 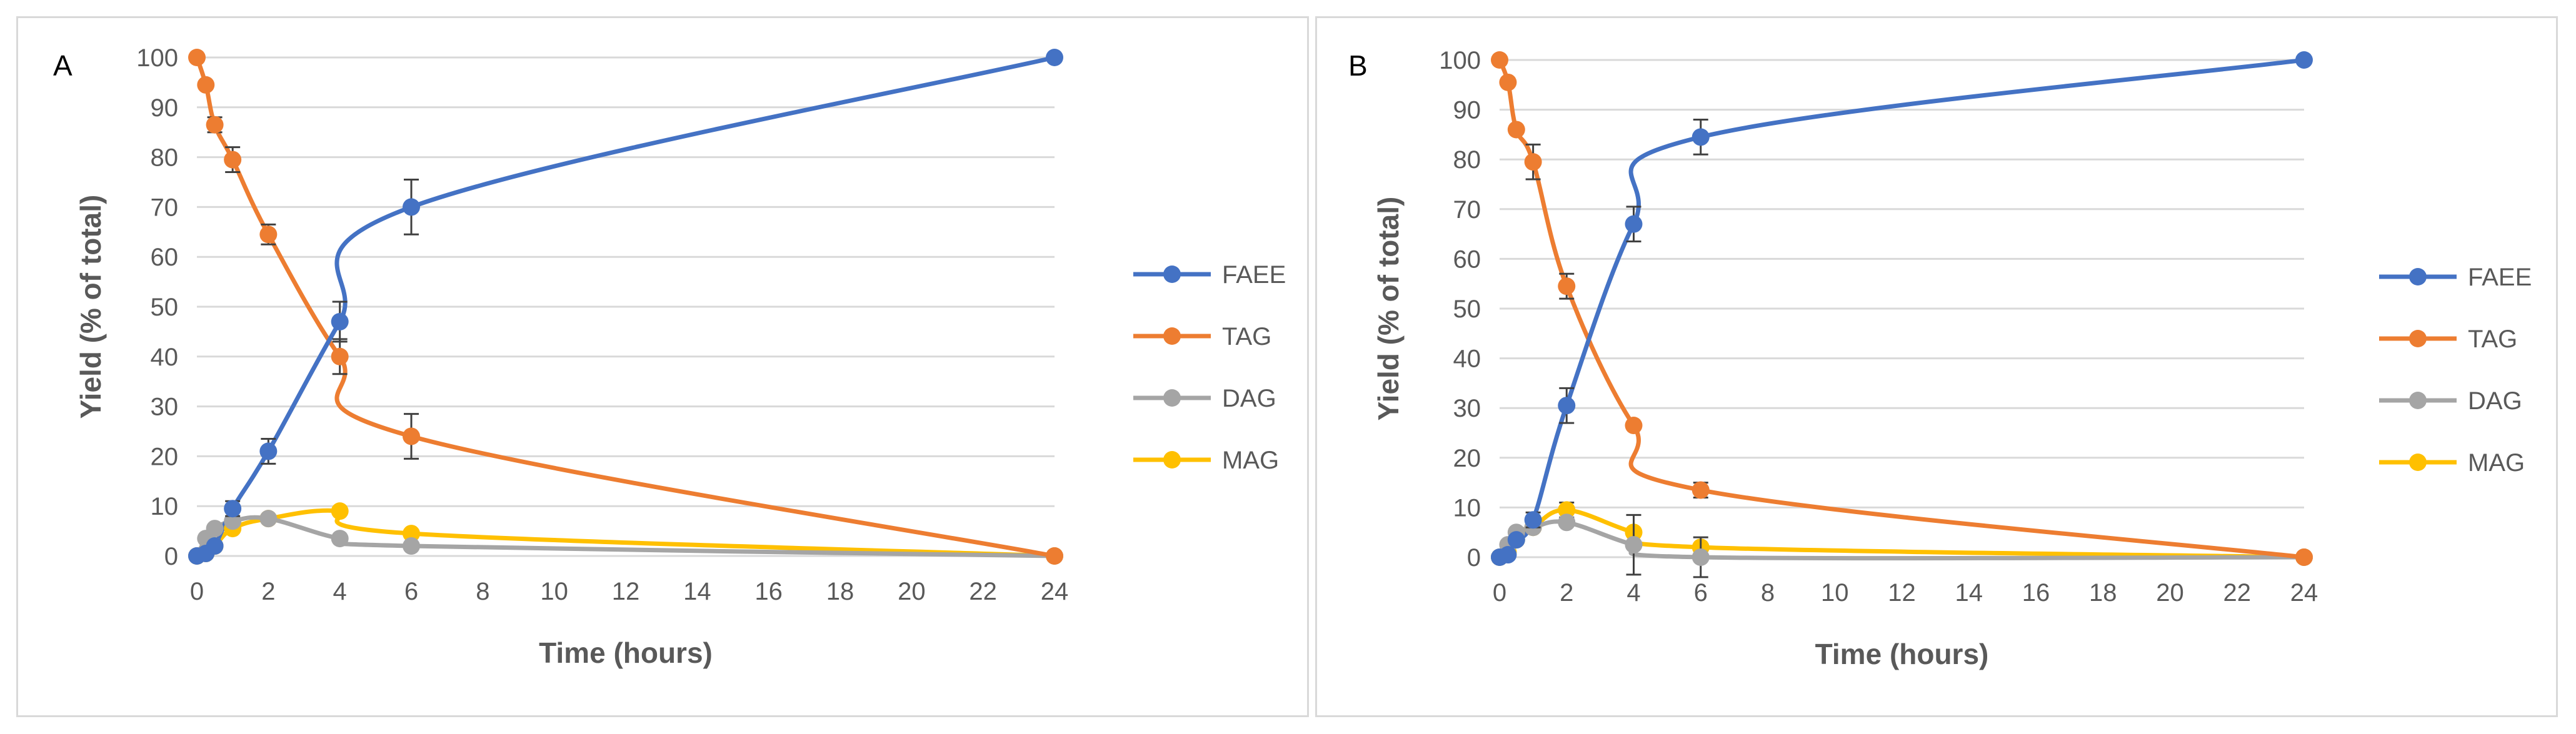 I want to click on chart-a-y-tick-label: 30, so click(x=165, y=407).